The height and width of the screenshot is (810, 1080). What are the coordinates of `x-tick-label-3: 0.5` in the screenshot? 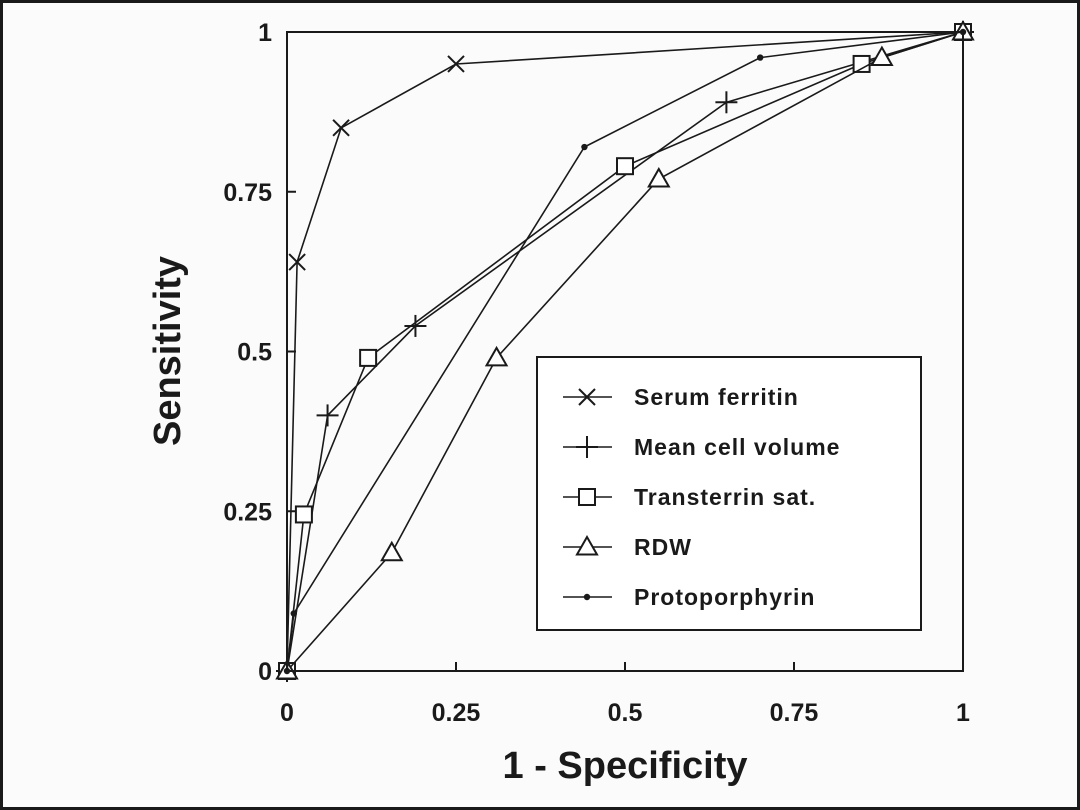 It's located at (625, 713).